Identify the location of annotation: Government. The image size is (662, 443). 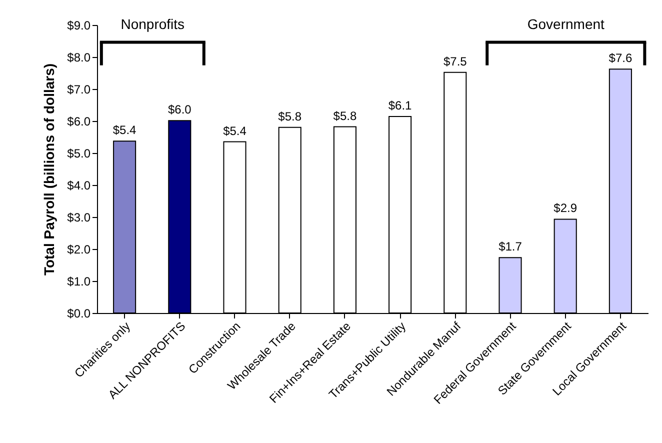
(566, 24).